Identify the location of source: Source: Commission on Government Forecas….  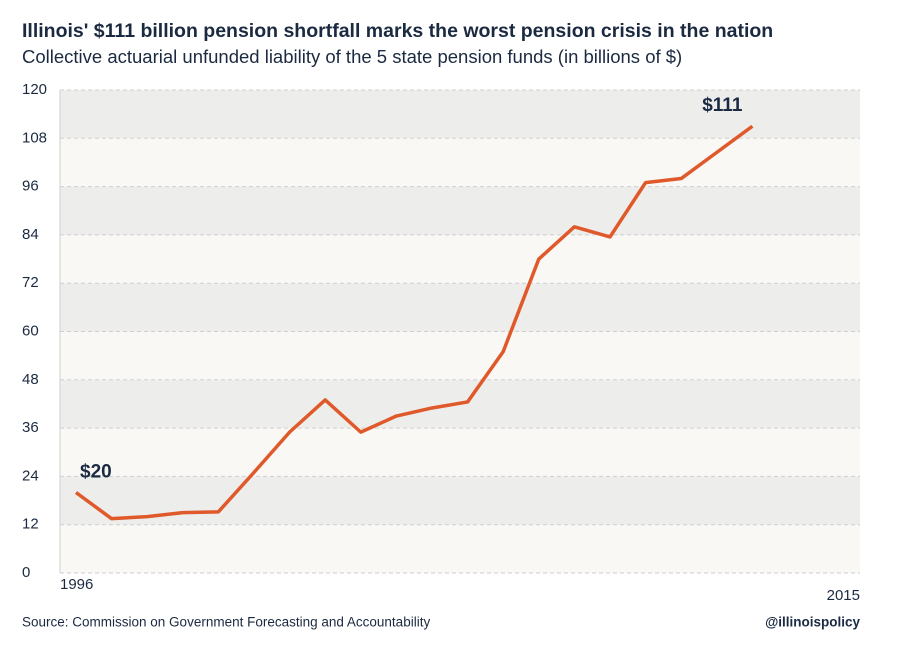
(226, 622).